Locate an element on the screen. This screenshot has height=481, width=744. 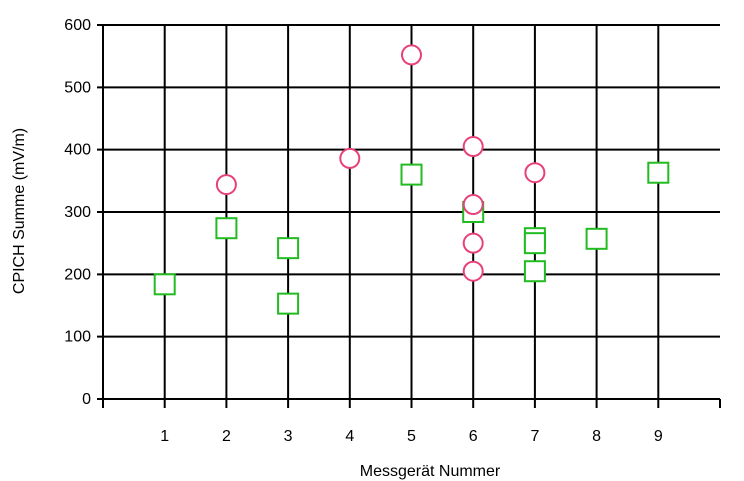
x-tick-label: 3 is located at coordinates (288, 436).